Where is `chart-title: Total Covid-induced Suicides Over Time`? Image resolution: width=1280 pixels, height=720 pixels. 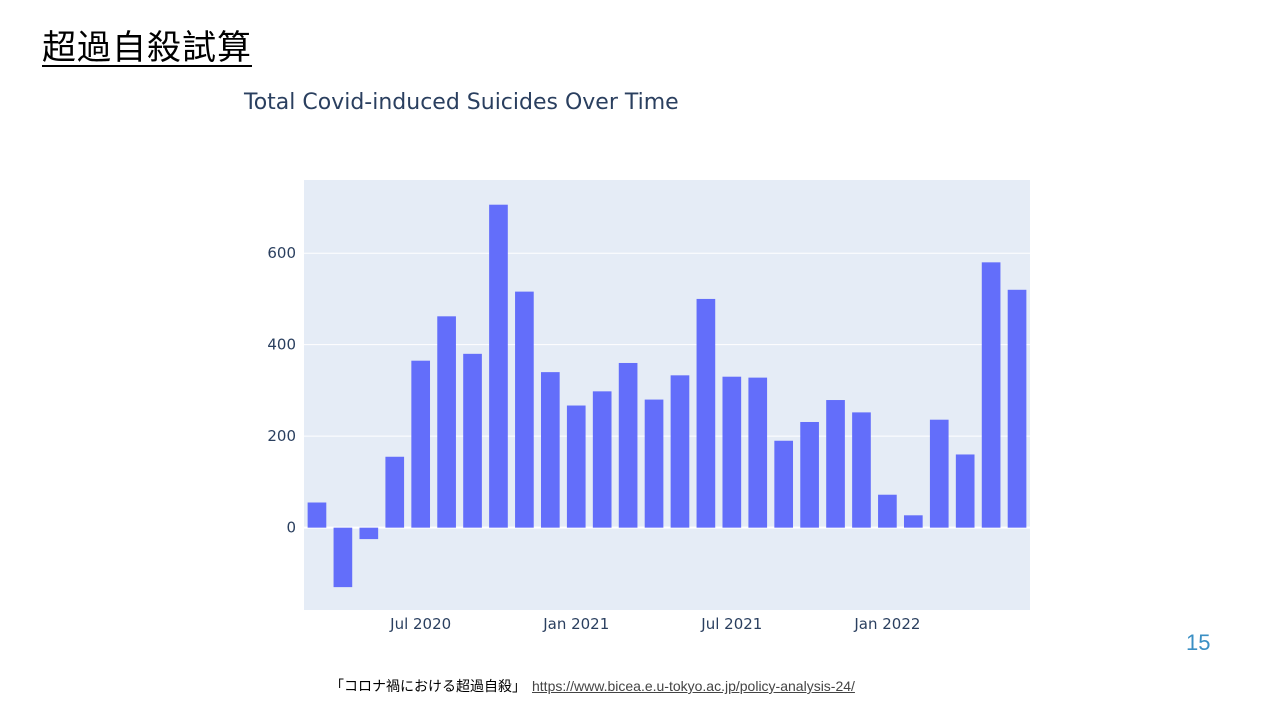 chart-title: Total Covid-induced Suicides Over Time is located at coordinates (461, 102).